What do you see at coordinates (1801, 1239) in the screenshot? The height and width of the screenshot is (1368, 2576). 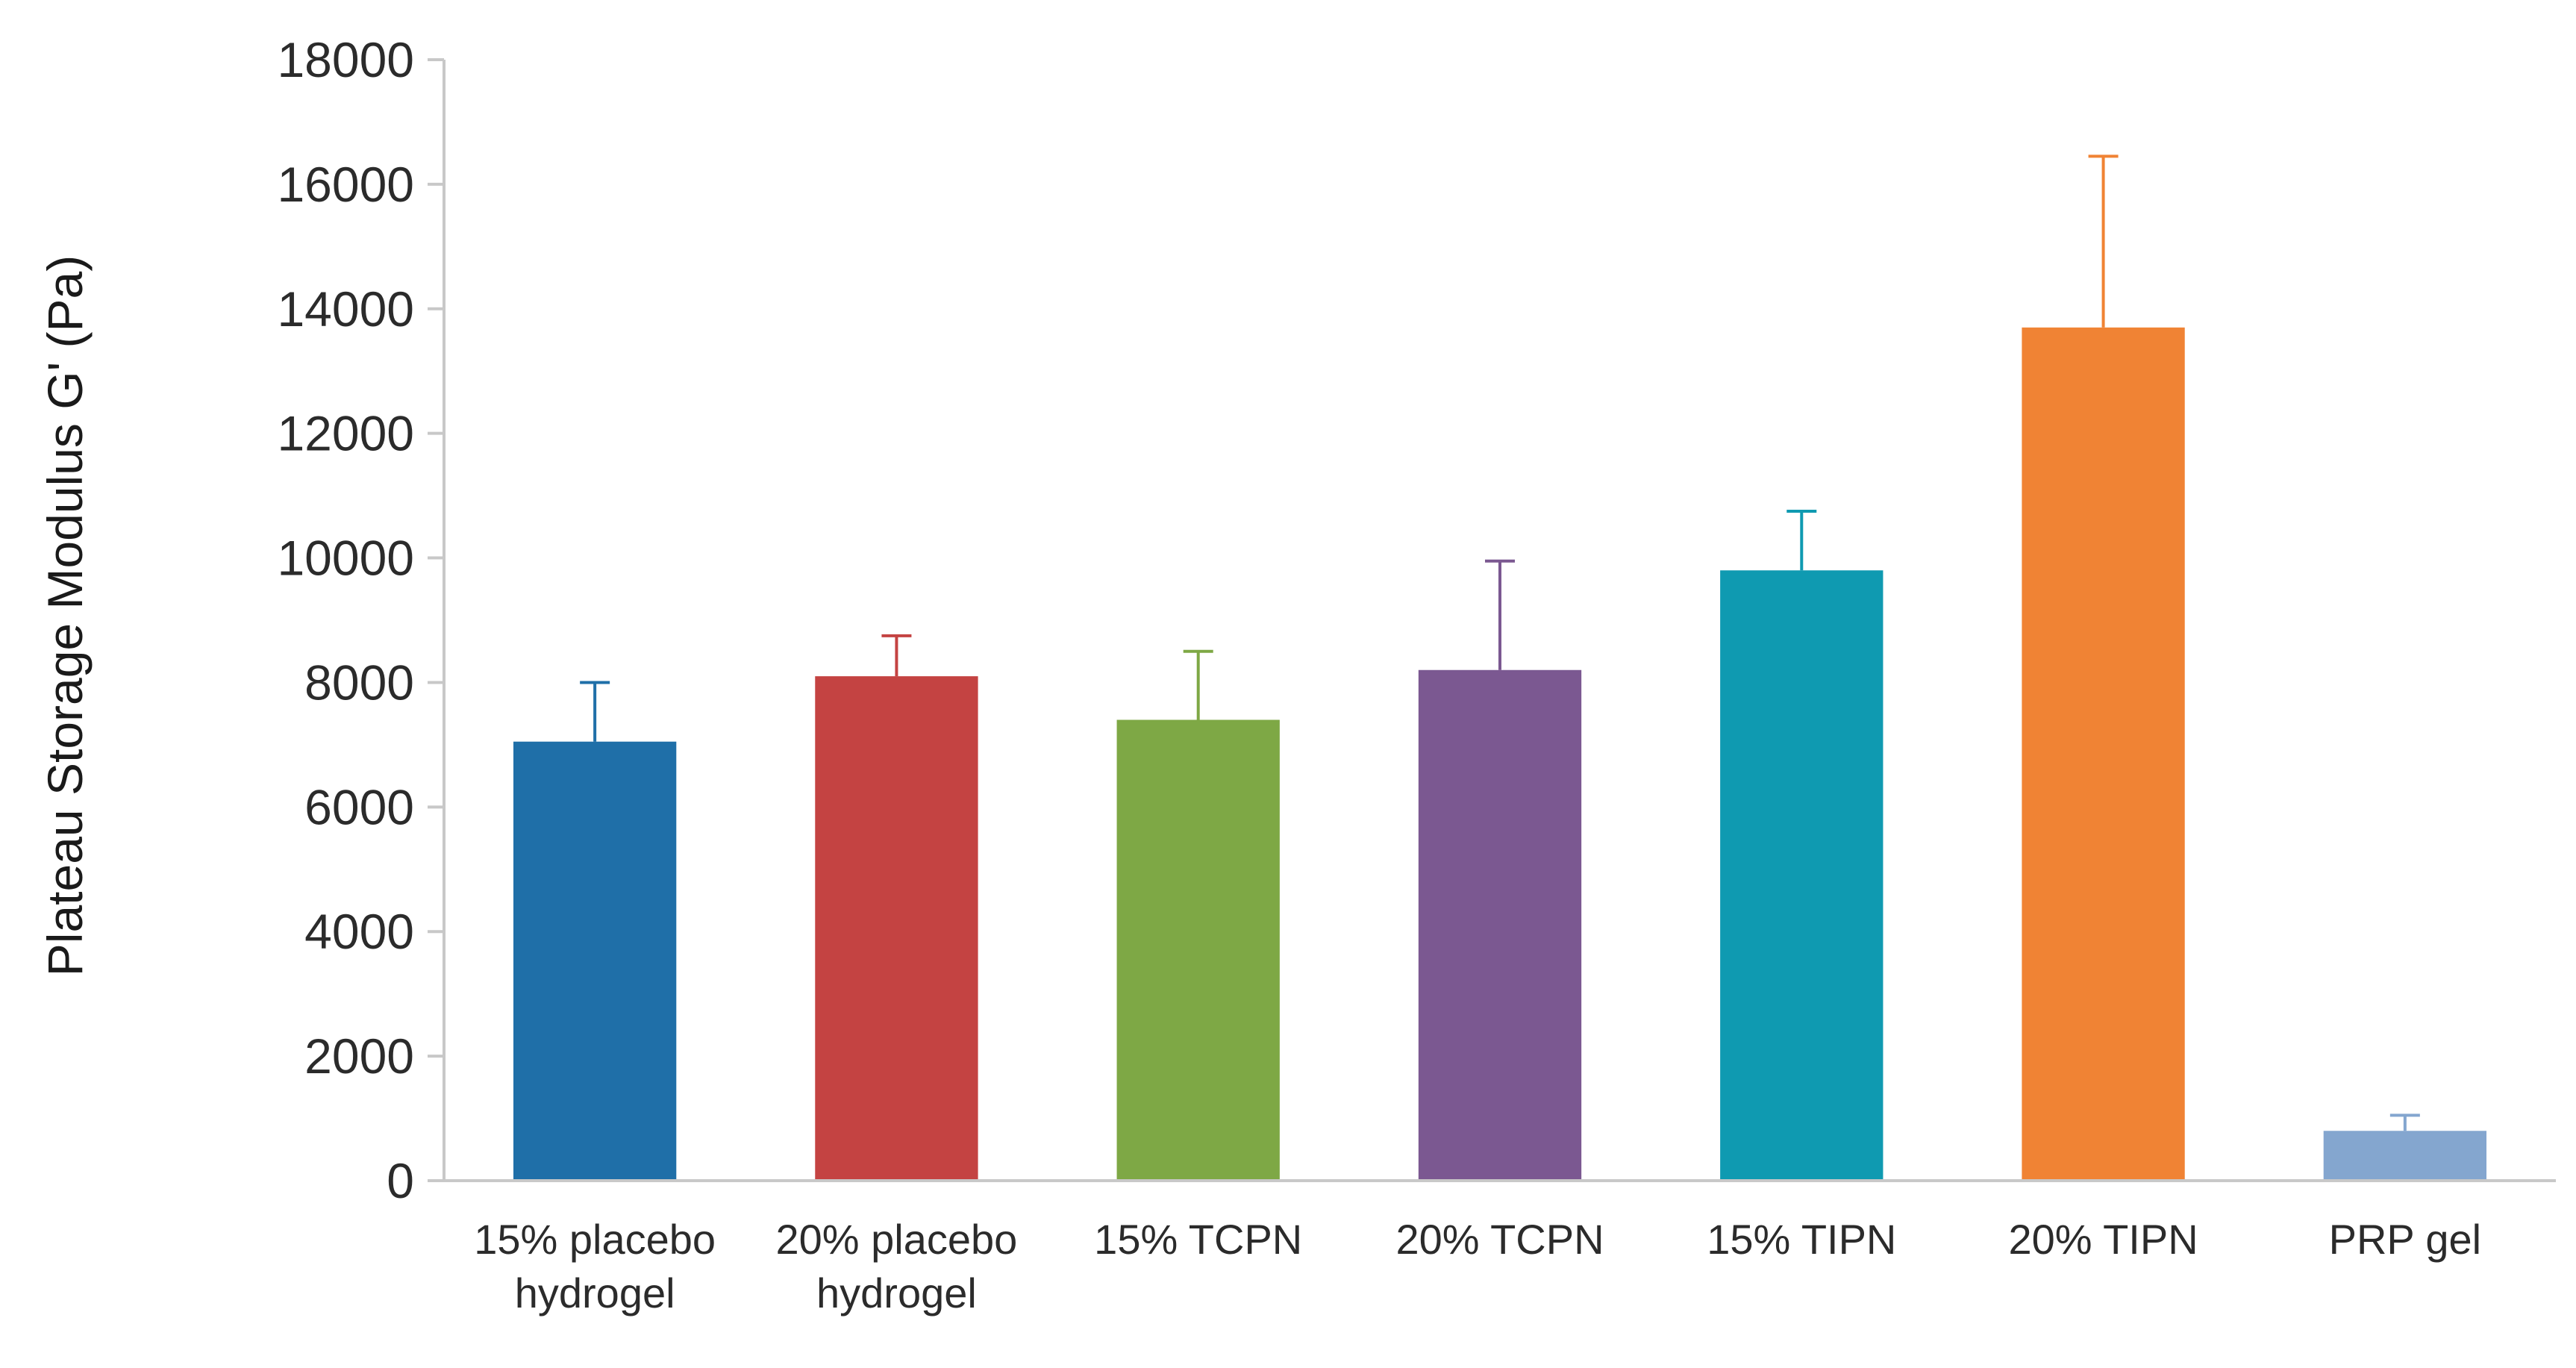 I see `x-tick-label: 15% TIPN` at bounding box center [1801, 1239].